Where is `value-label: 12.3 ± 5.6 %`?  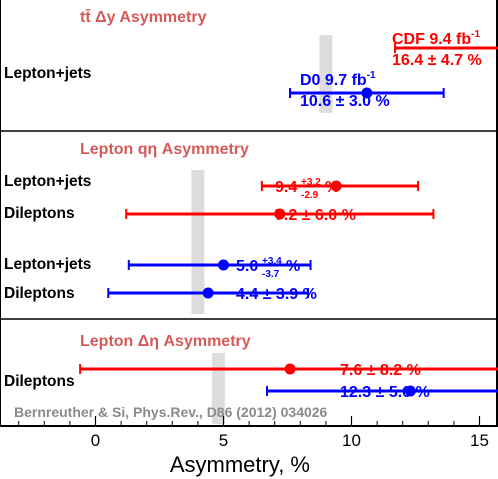
value-label: 12.3 ± 5.6 % is located at coordinates (385, 392).